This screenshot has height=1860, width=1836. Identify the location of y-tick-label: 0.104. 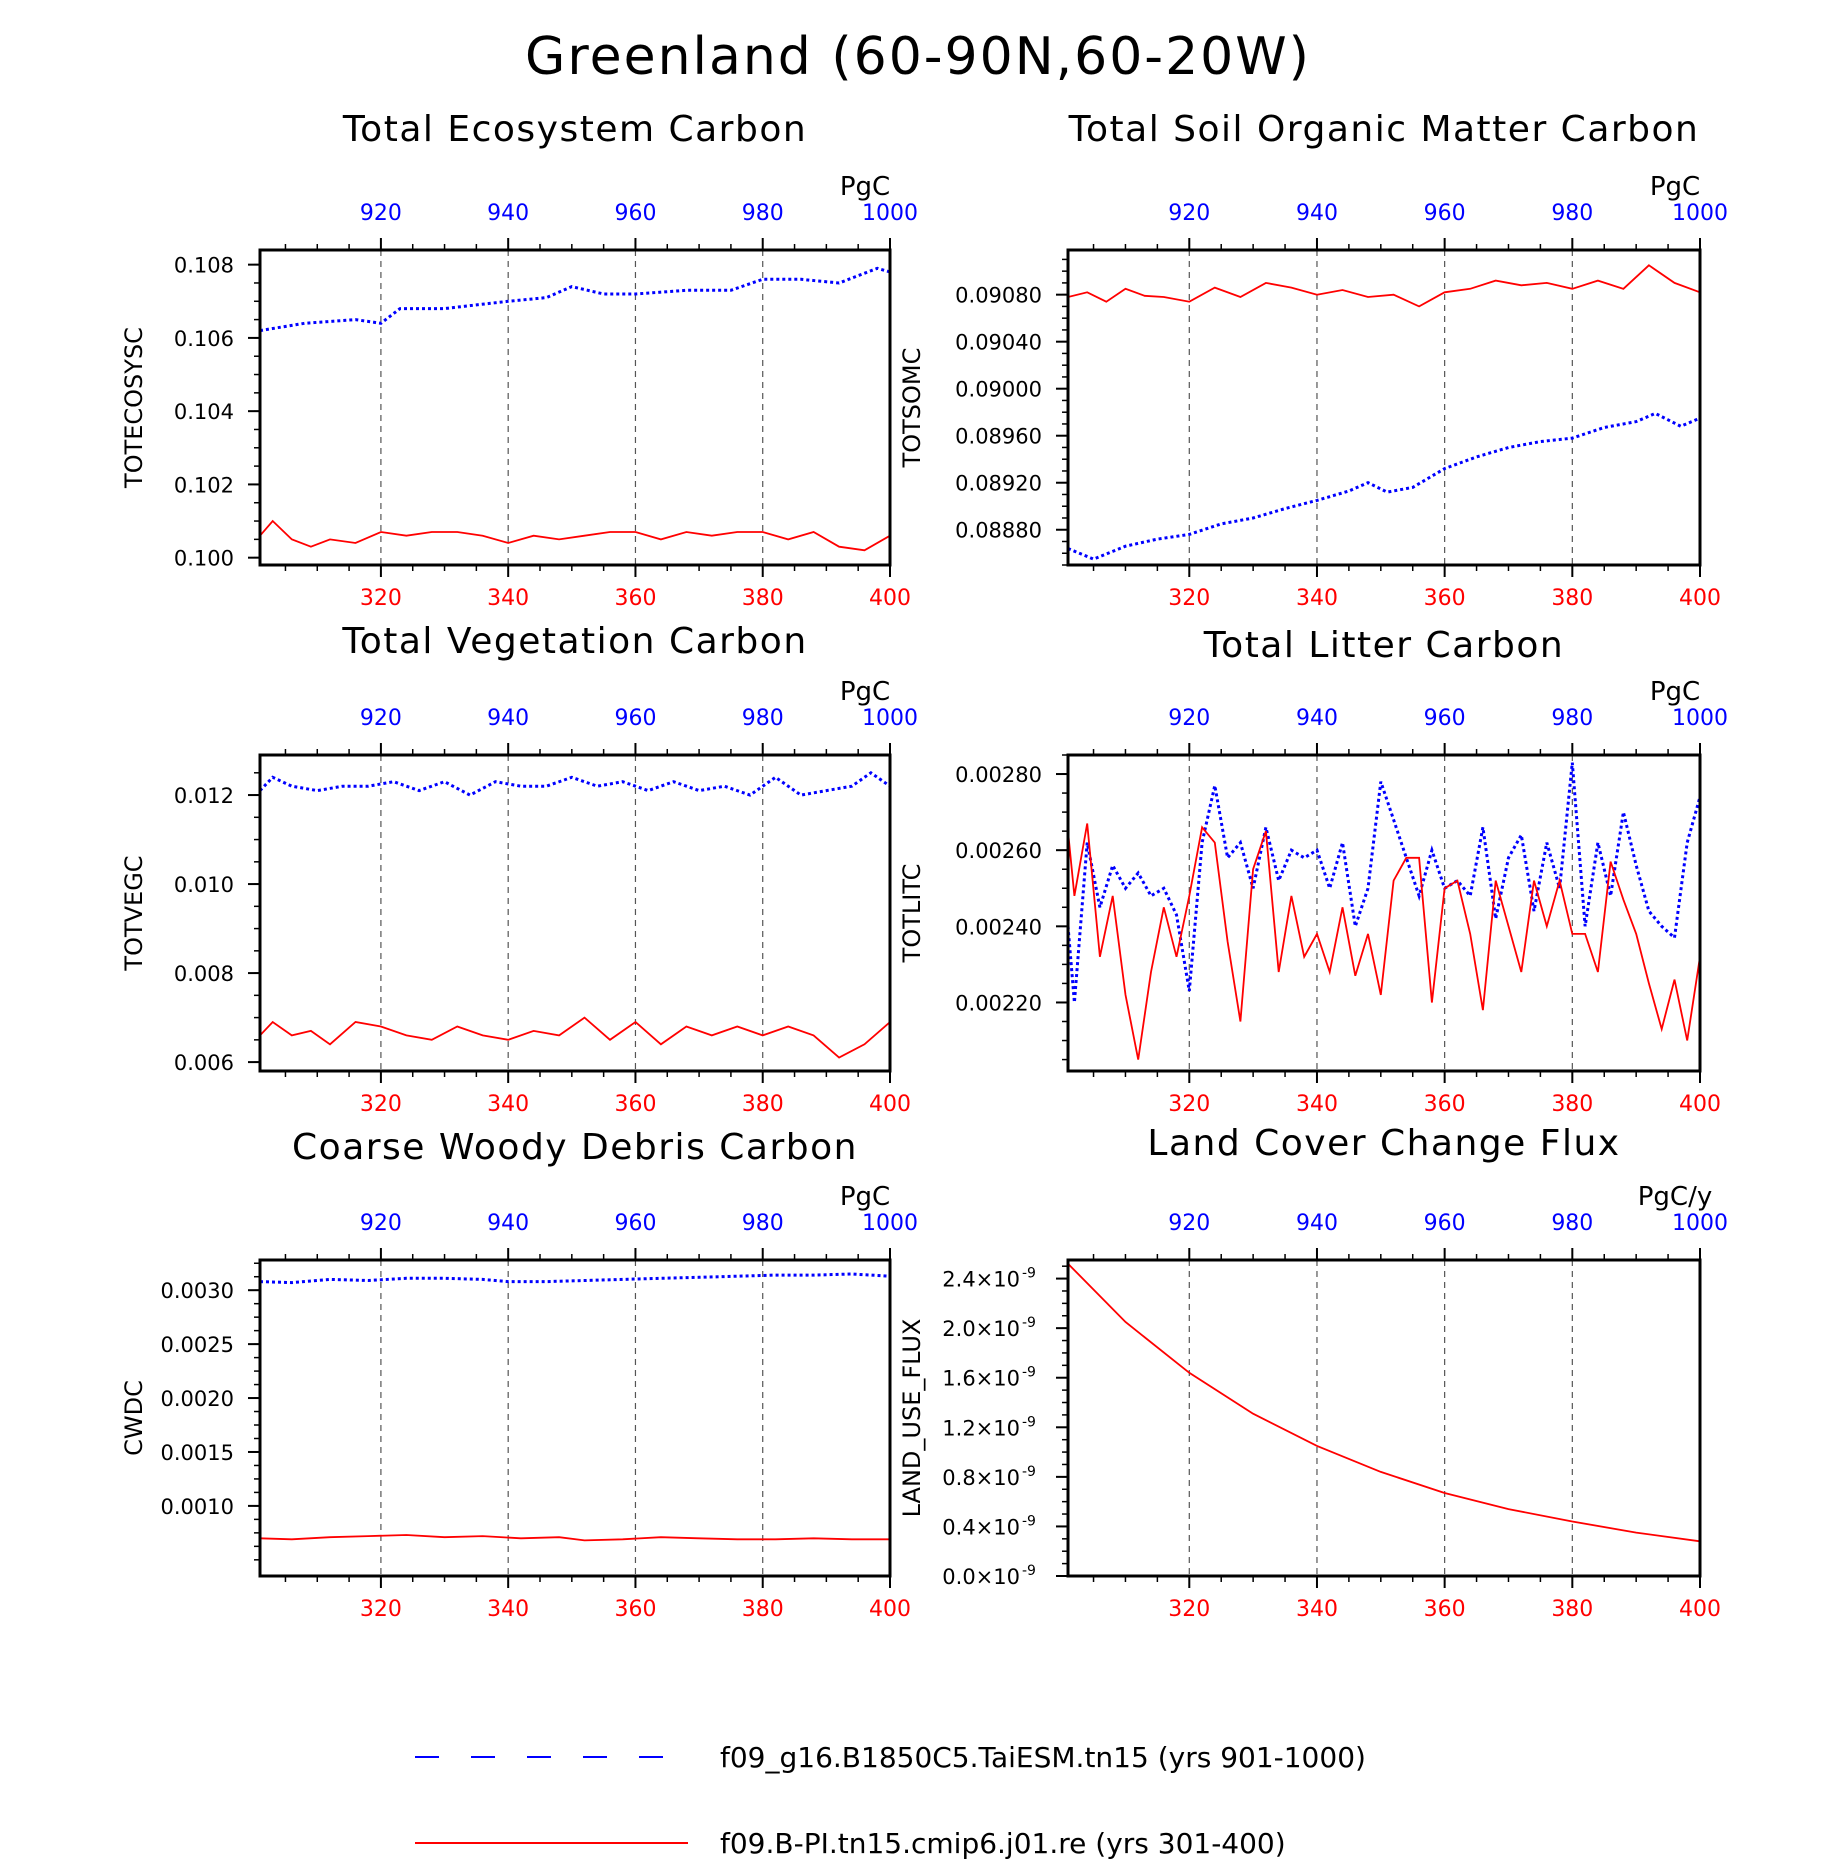
(204, 412).